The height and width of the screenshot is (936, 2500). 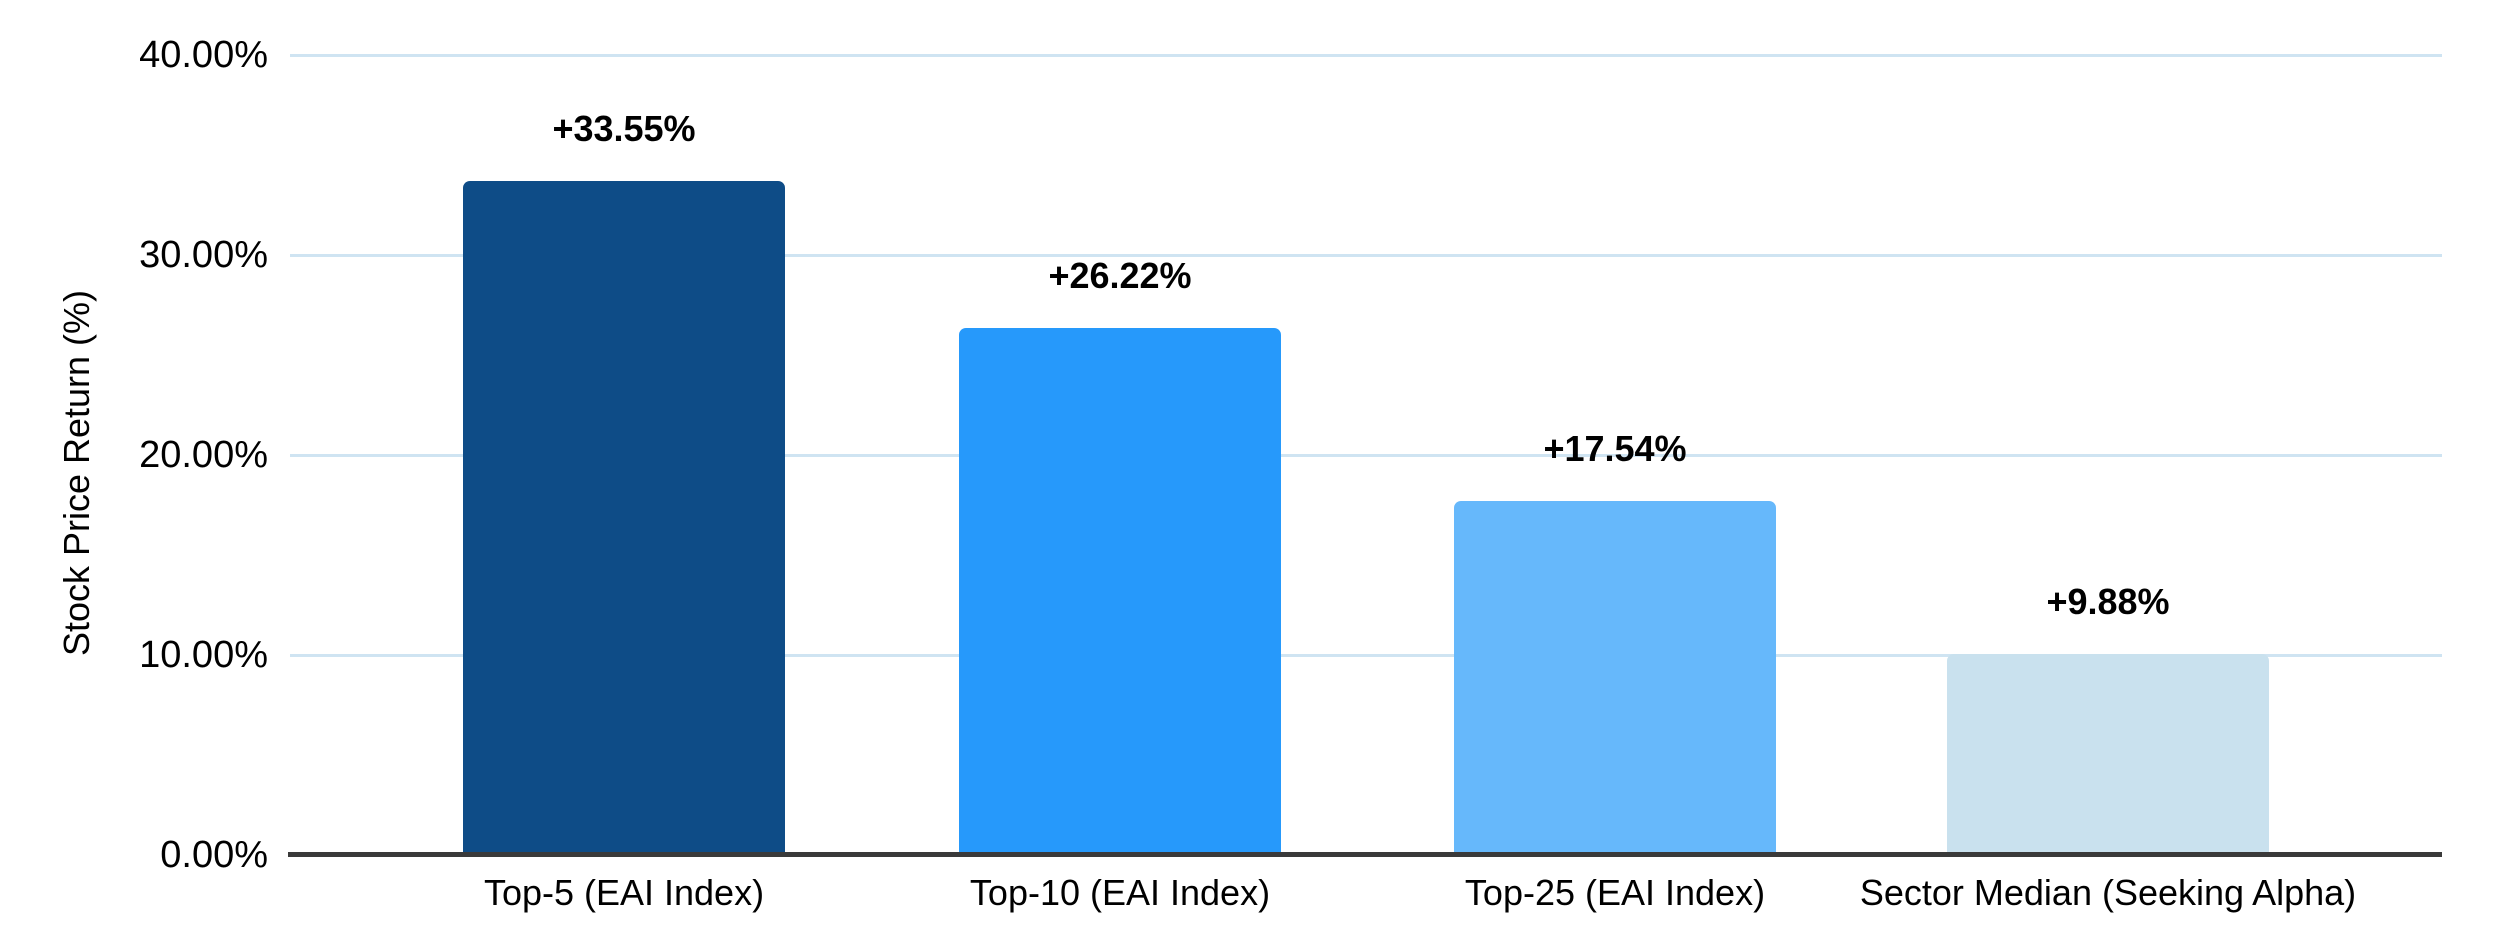 What do you see at coordinates (2108, 601) in the screenshot?
I see `bar-value-label: +9.88%` at bounding box center [2108, 601].